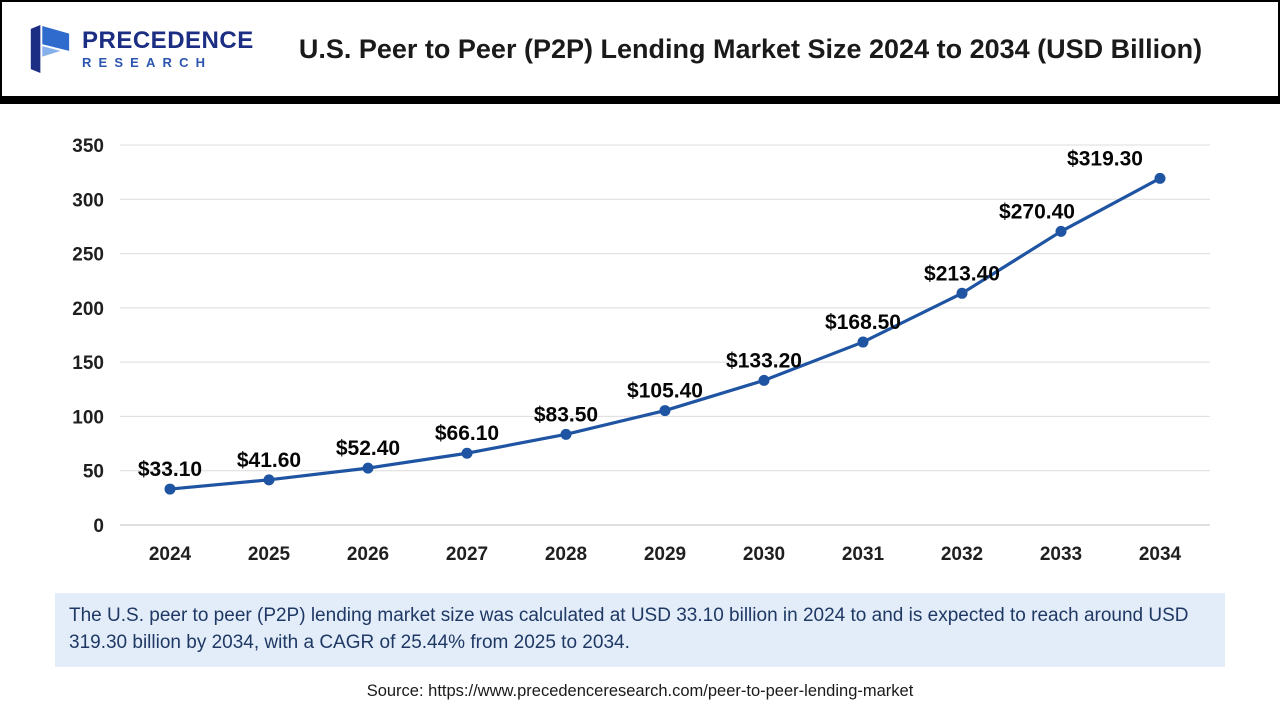 This screenshot has height=720, width=1280. Describe the element at coordinates (368, 554) in the screenshot. I see `x-axis-tick-label: 2026` at that location.